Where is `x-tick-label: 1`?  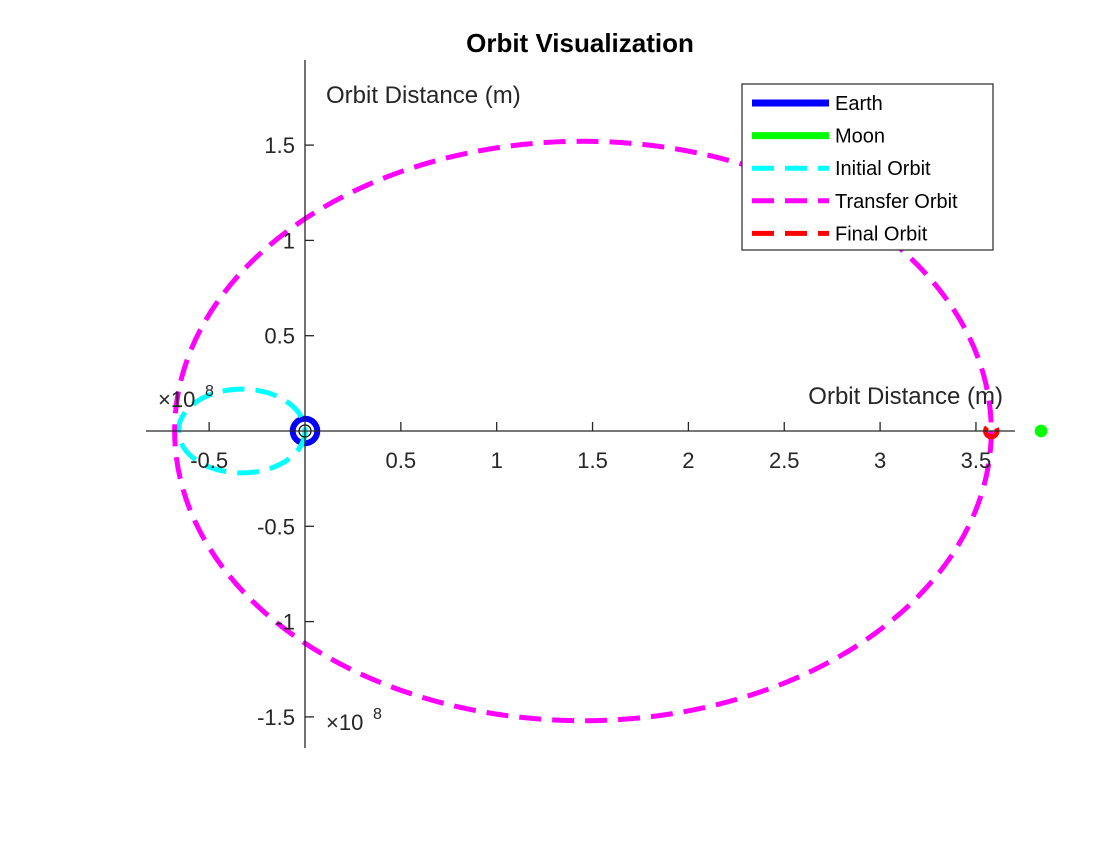
x-tick-label: 1 is located at coordinates (497, 460).